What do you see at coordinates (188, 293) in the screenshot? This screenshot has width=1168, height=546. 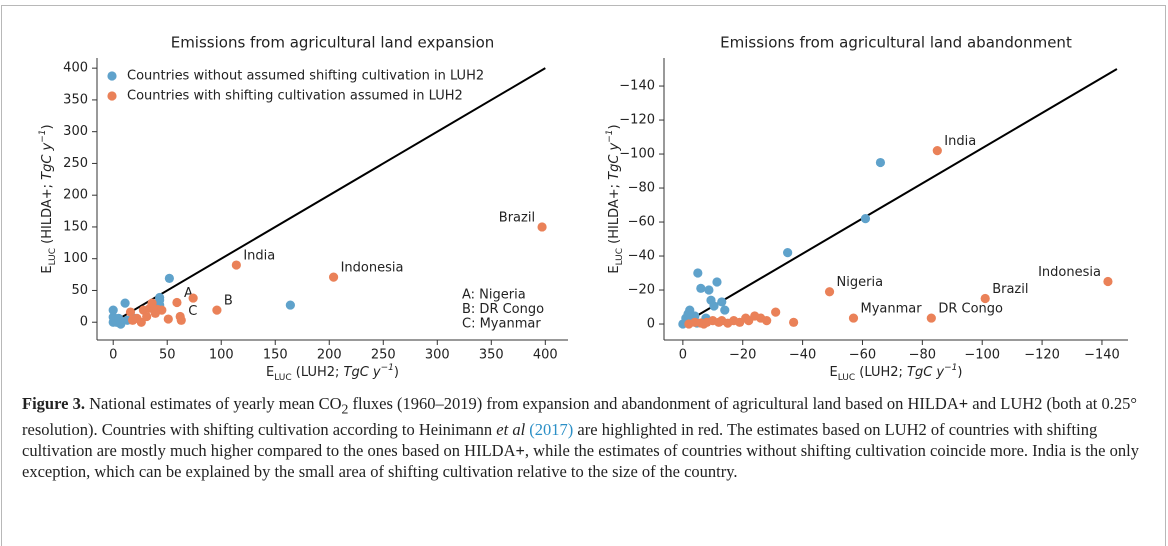 I see `point-label: A` at bounding box center [188, 293].